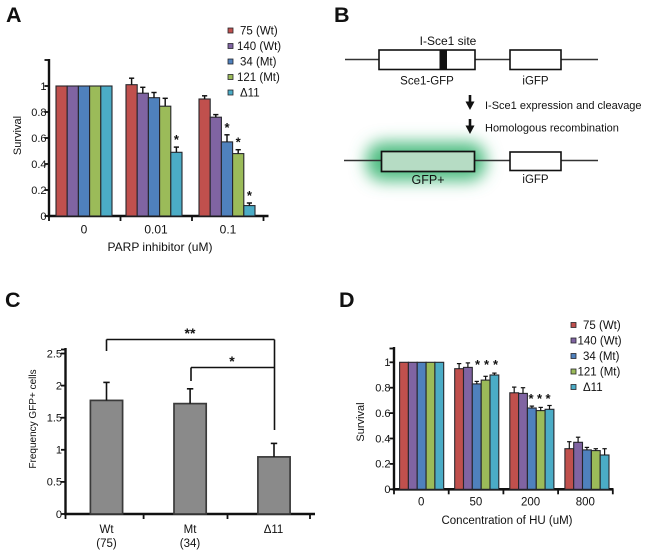 This screenshot has height=556, width=650. I want to click on svg-text: Mt, so click(191, 530).